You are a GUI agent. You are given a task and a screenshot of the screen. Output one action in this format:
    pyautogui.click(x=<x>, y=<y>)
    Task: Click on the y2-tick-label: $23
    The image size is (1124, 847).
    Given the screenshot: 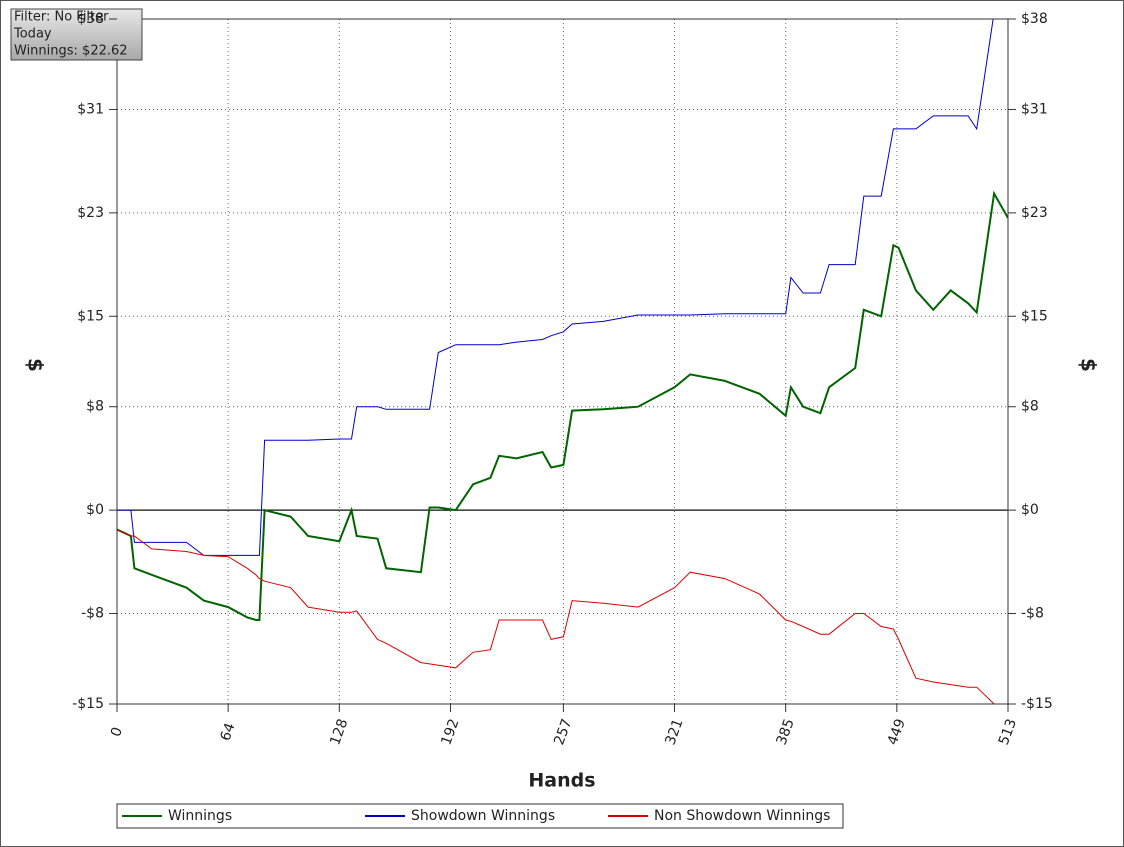 What is the action you would take?
    pyautogui.click(x=1034, y=213)
    